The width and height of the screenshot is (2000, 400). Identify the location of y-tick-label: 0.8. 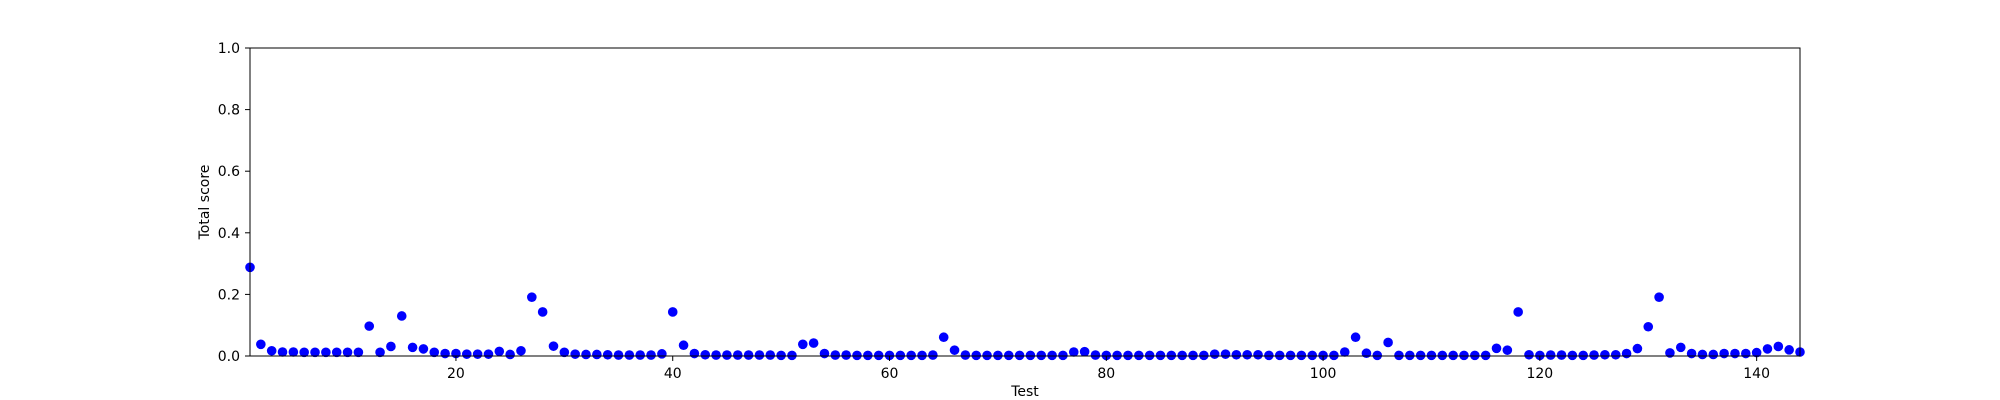
(229, 111).